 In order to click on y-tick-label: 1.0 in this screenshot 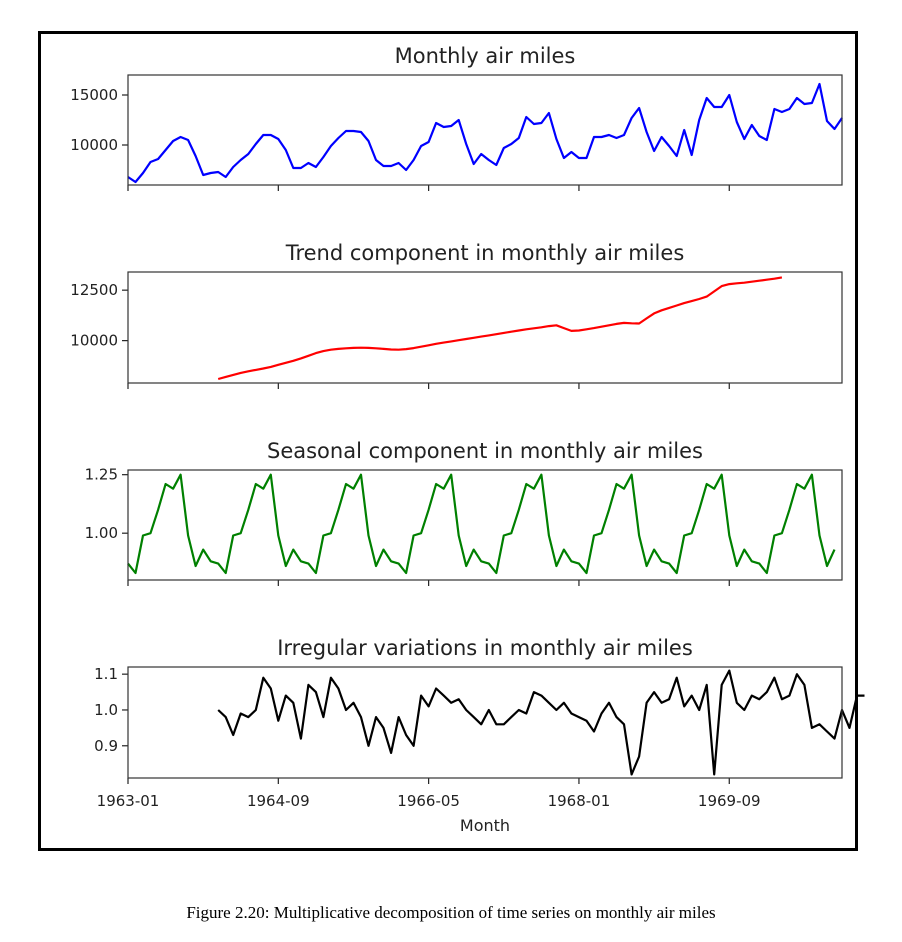, I will do `click(106, 710)`.